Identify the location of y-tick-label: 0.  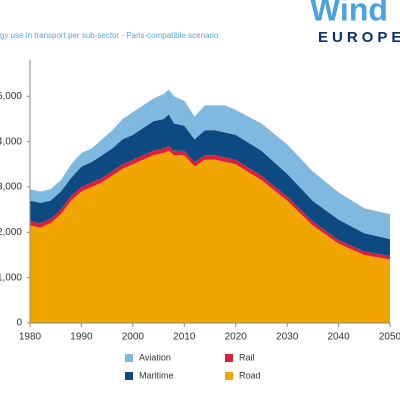
(19, 323).